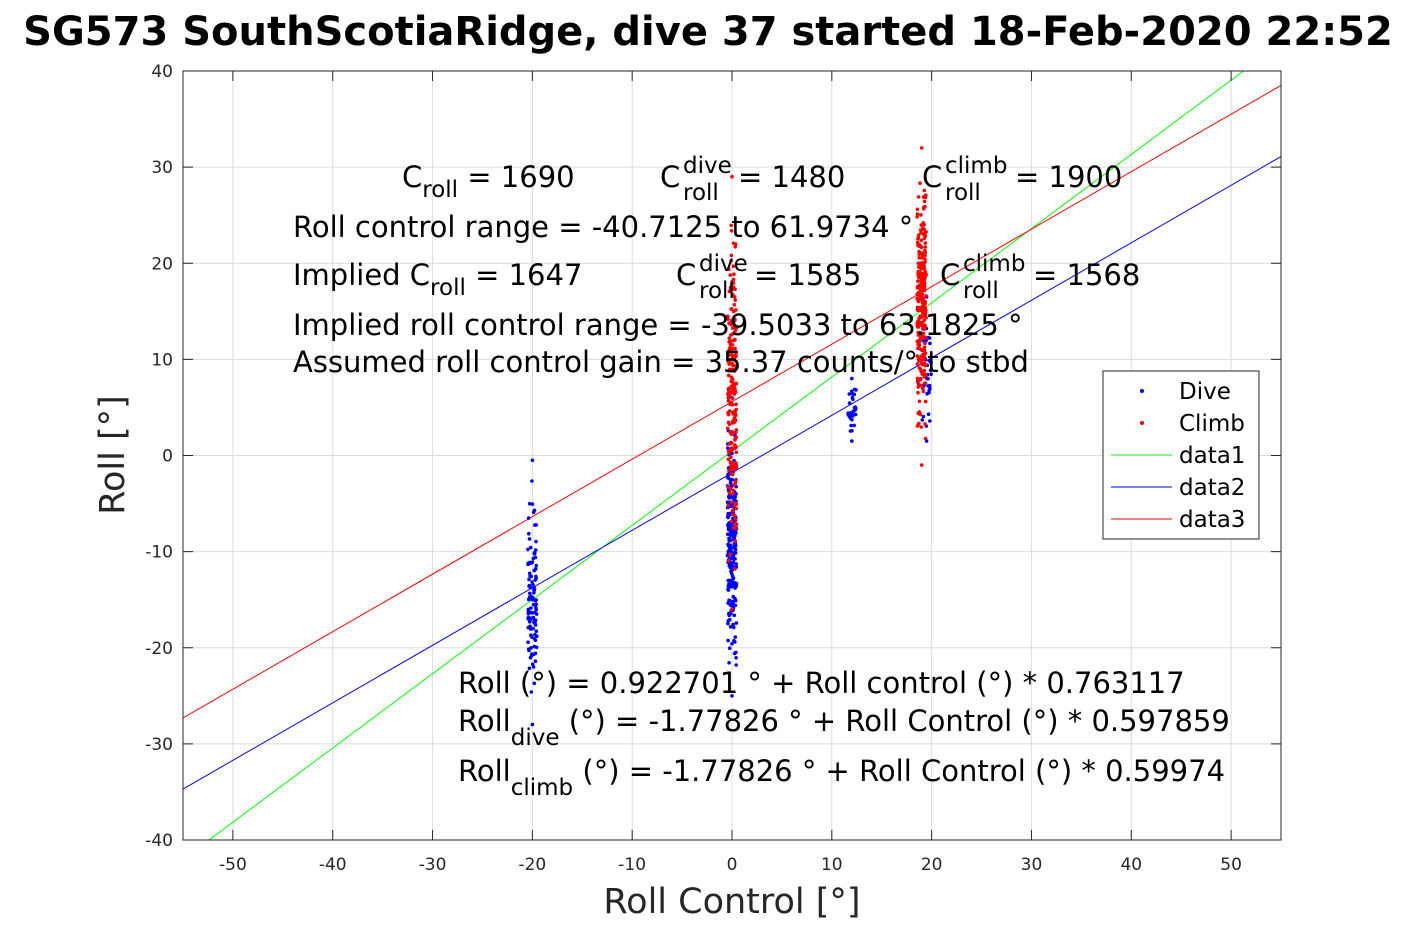 The width and height of the screenshot is (1417, 945). Describe the element at coordinates (1178, 456) in the screenshot. I see `legend-items: Dive Climb data1 data2 data3` at that location.